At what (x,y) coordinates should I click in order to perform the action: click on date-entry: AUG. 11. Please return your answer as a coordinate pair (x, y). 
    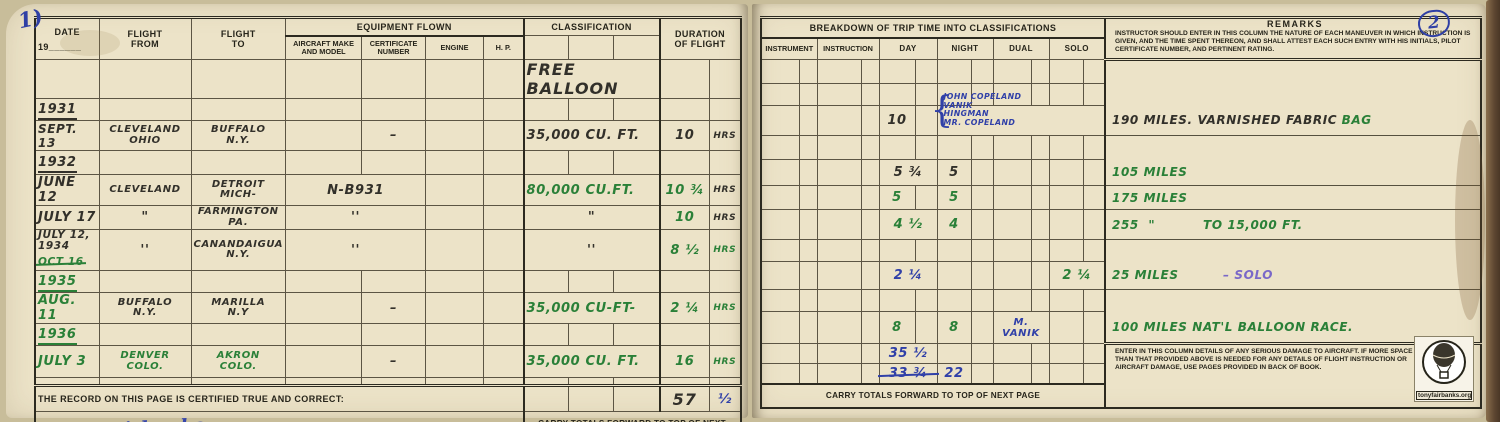
    Looking at the image, I should click on (67, 308).